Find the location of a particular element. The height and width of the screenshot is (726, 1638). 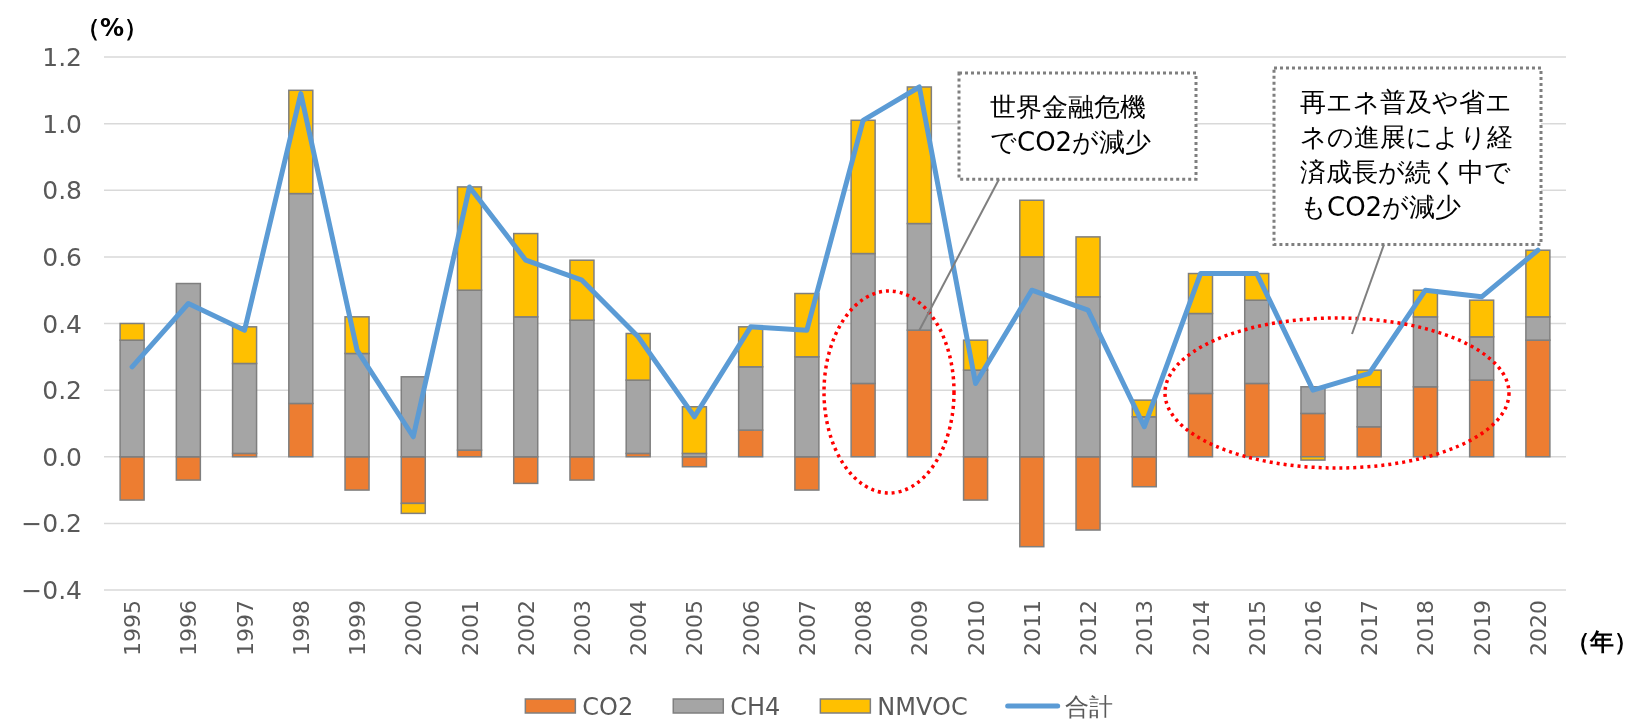

x-tick-label: 2017 is located at coordinates (1370, 628).